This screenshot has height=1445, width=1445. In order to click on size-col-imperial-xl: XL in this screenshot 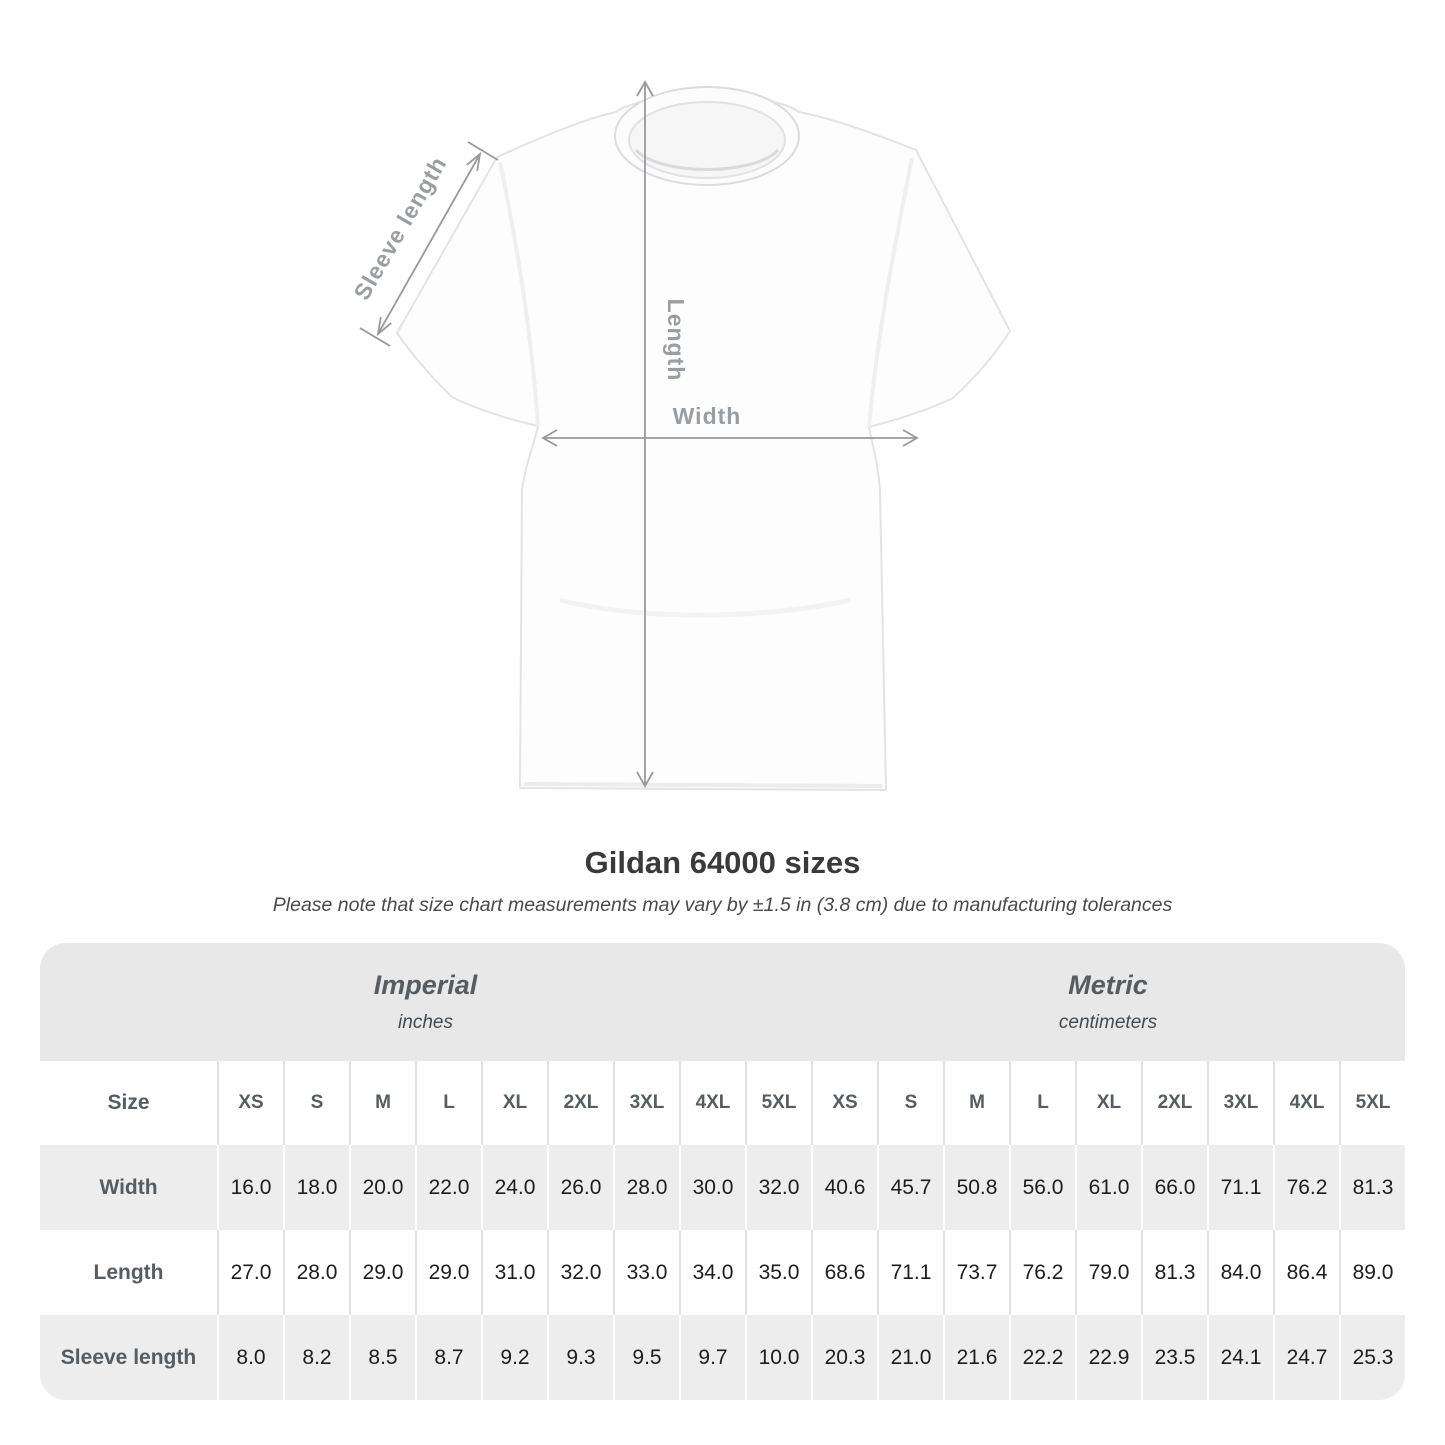, I will do `click(514, 1103)`.